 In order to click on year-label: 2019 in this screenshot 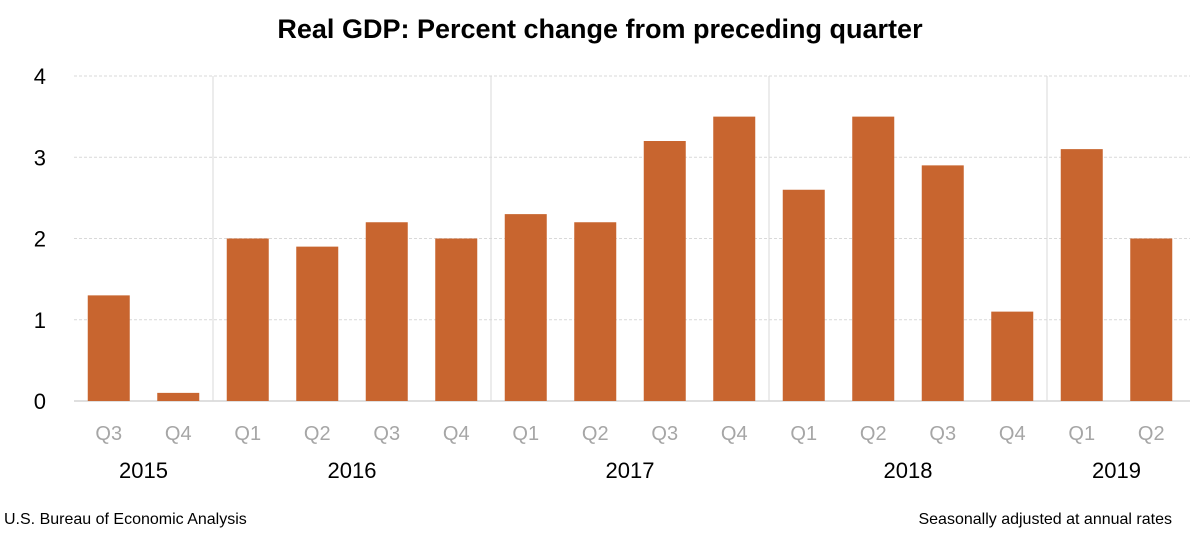, I will do `click(1116, 470)`.